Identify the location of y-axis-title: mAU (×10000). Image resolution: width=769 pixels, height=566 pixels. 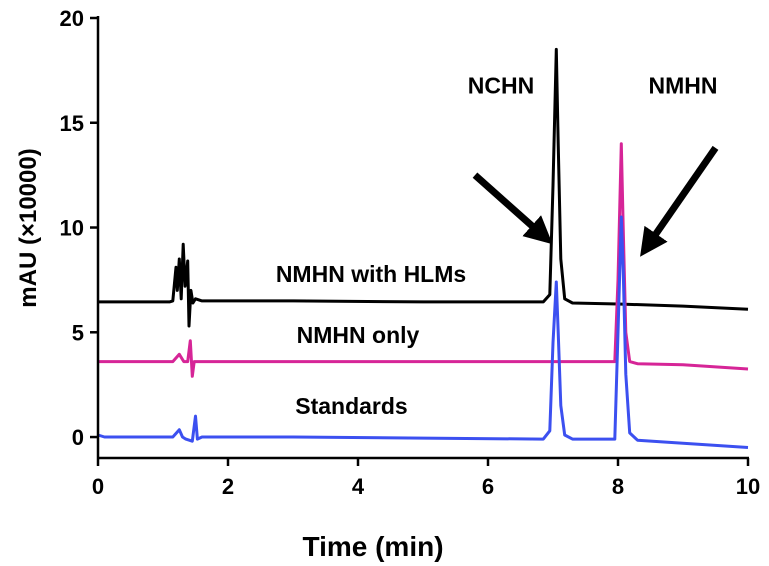
(28, 227).